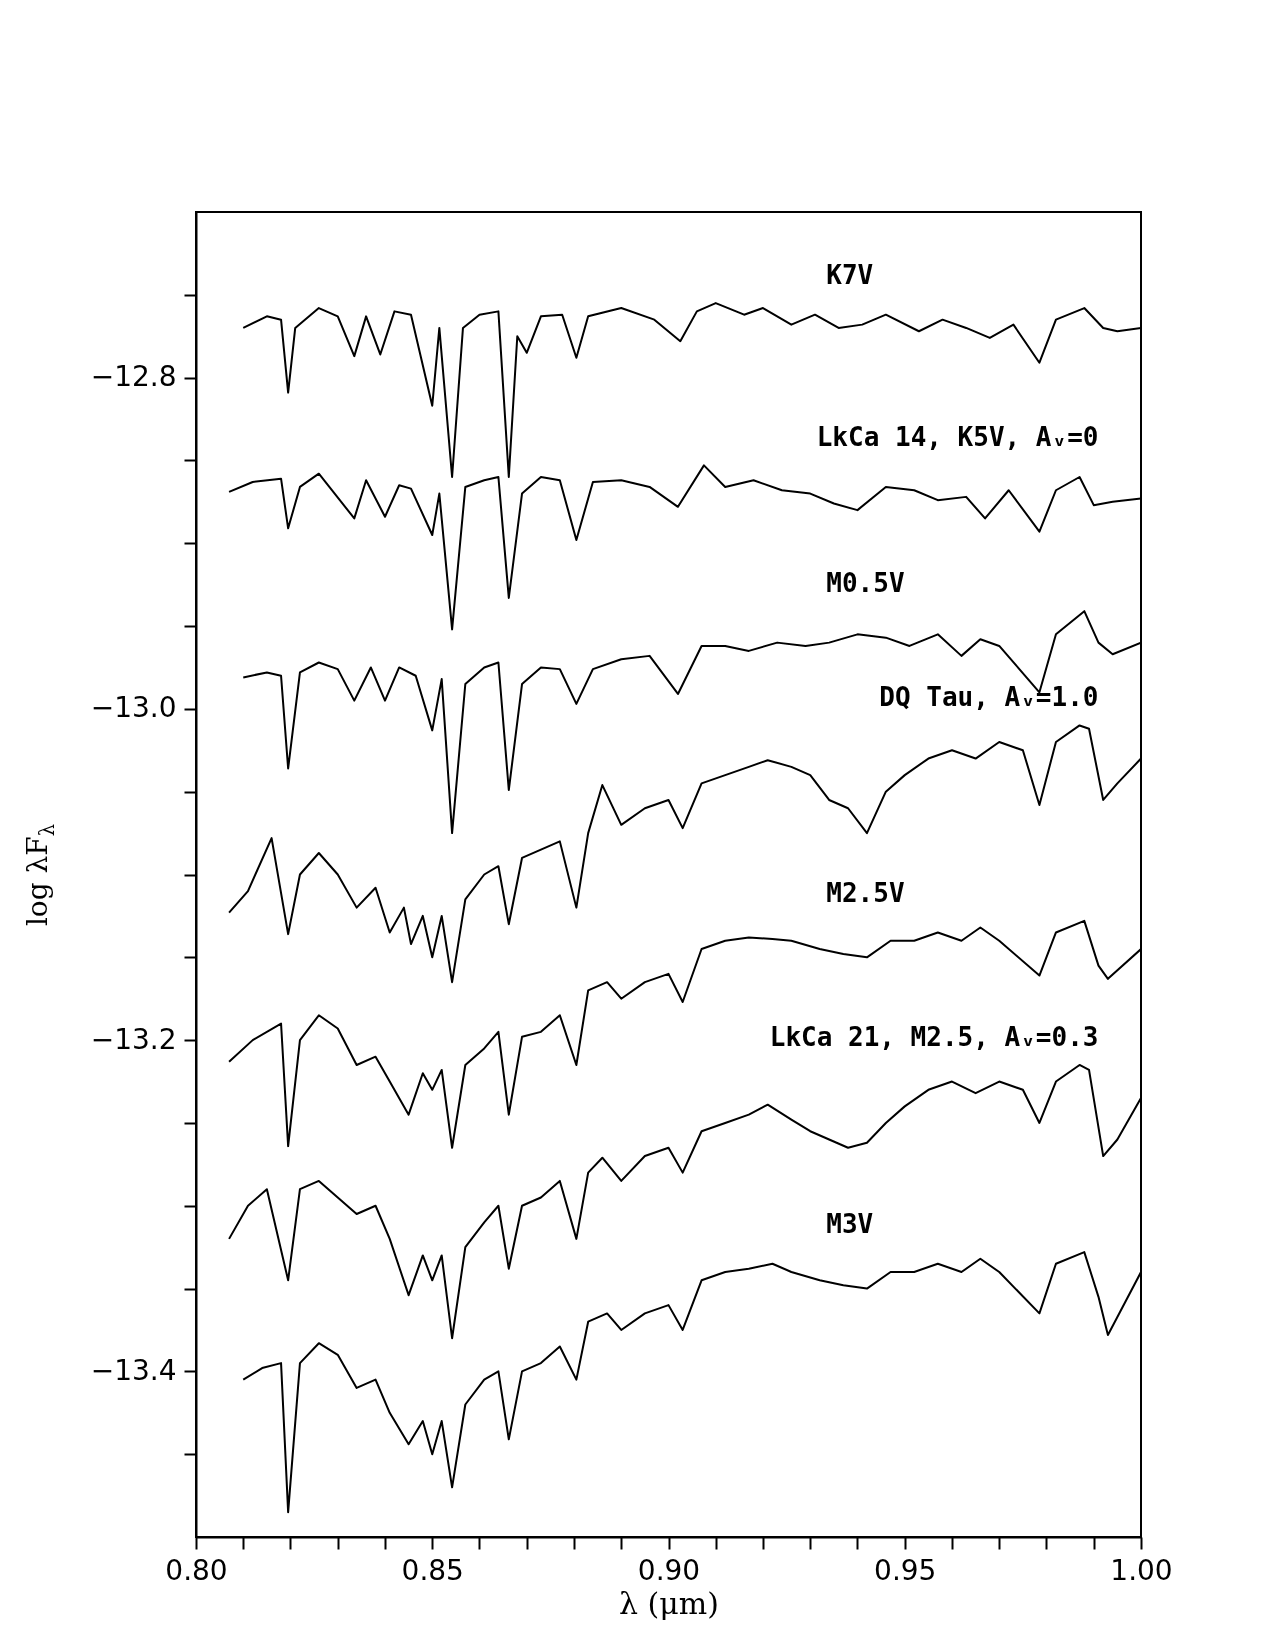  Describe the element at coordinates (989, 697) in the screenshot. I see `series-label: DQ Tau, Aᵥ=1.0` at that location.